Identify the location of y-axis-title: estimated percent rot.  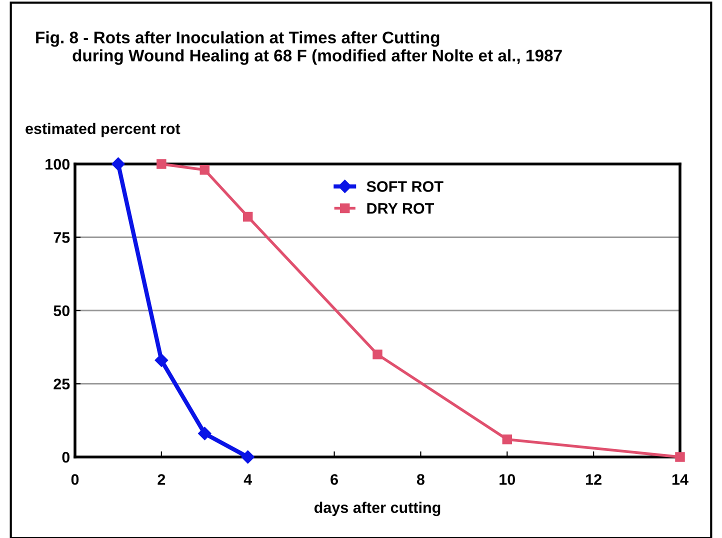
(103, 130).